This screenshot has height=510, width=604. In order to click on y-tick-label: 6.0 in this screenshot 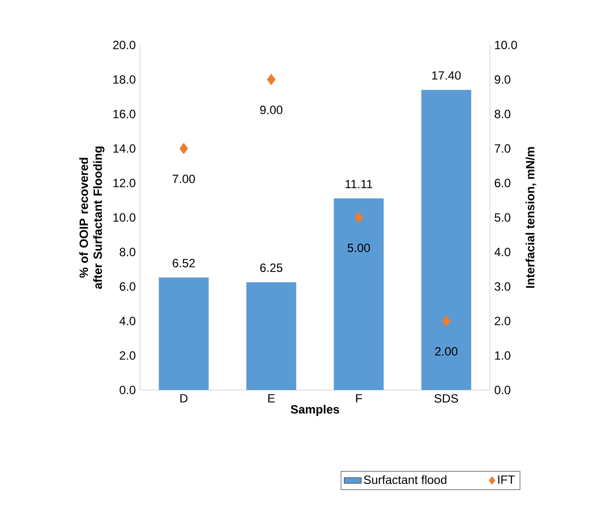, I will do `click(128, 286)`.